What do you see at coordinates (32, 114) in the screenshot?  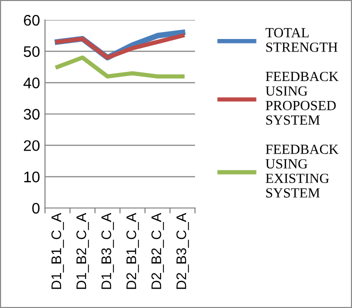 I see `y-tick-label: 30` at bounding box center [32, 114].